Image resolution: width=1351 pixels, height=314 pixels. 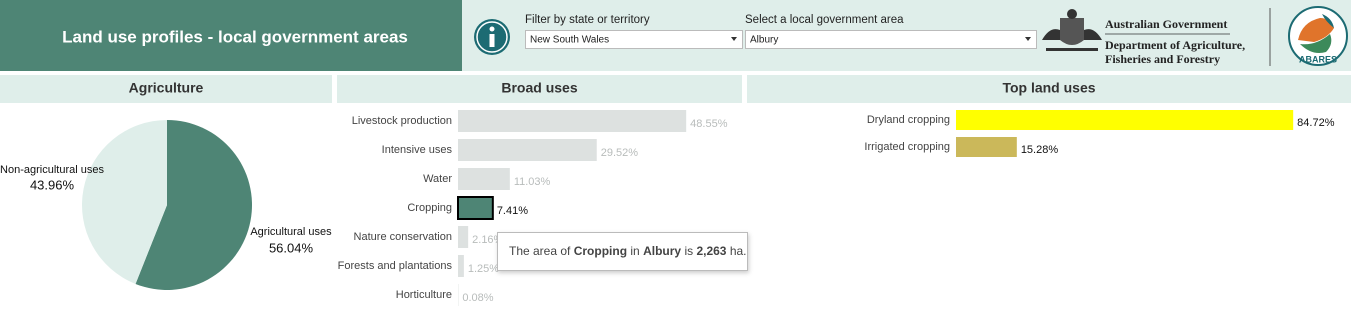 What do you see at coordinates (908, 120) in the screenshot?
I see `bar-category: Dryland cropping` at bounding box center [908, 120].